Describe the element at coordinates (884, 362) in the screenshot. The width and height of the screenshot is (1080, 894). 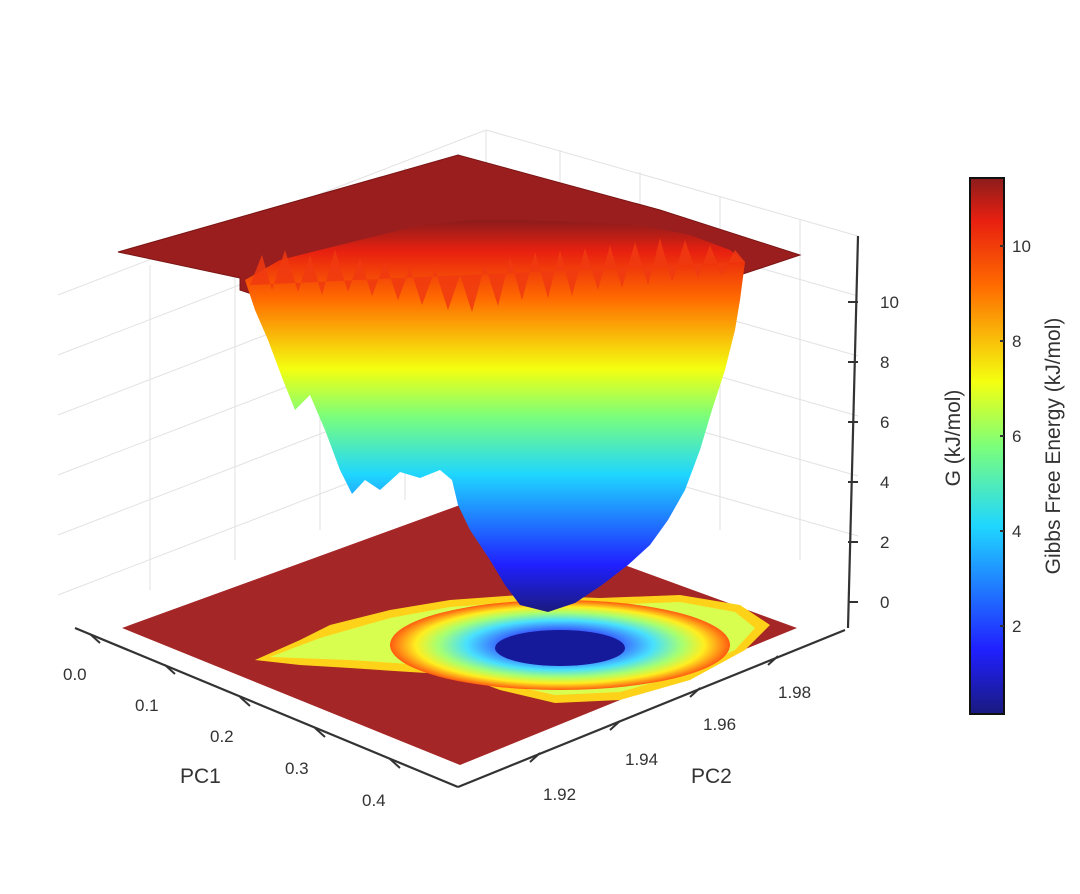
I see `z-tick-8: 8` at that location.